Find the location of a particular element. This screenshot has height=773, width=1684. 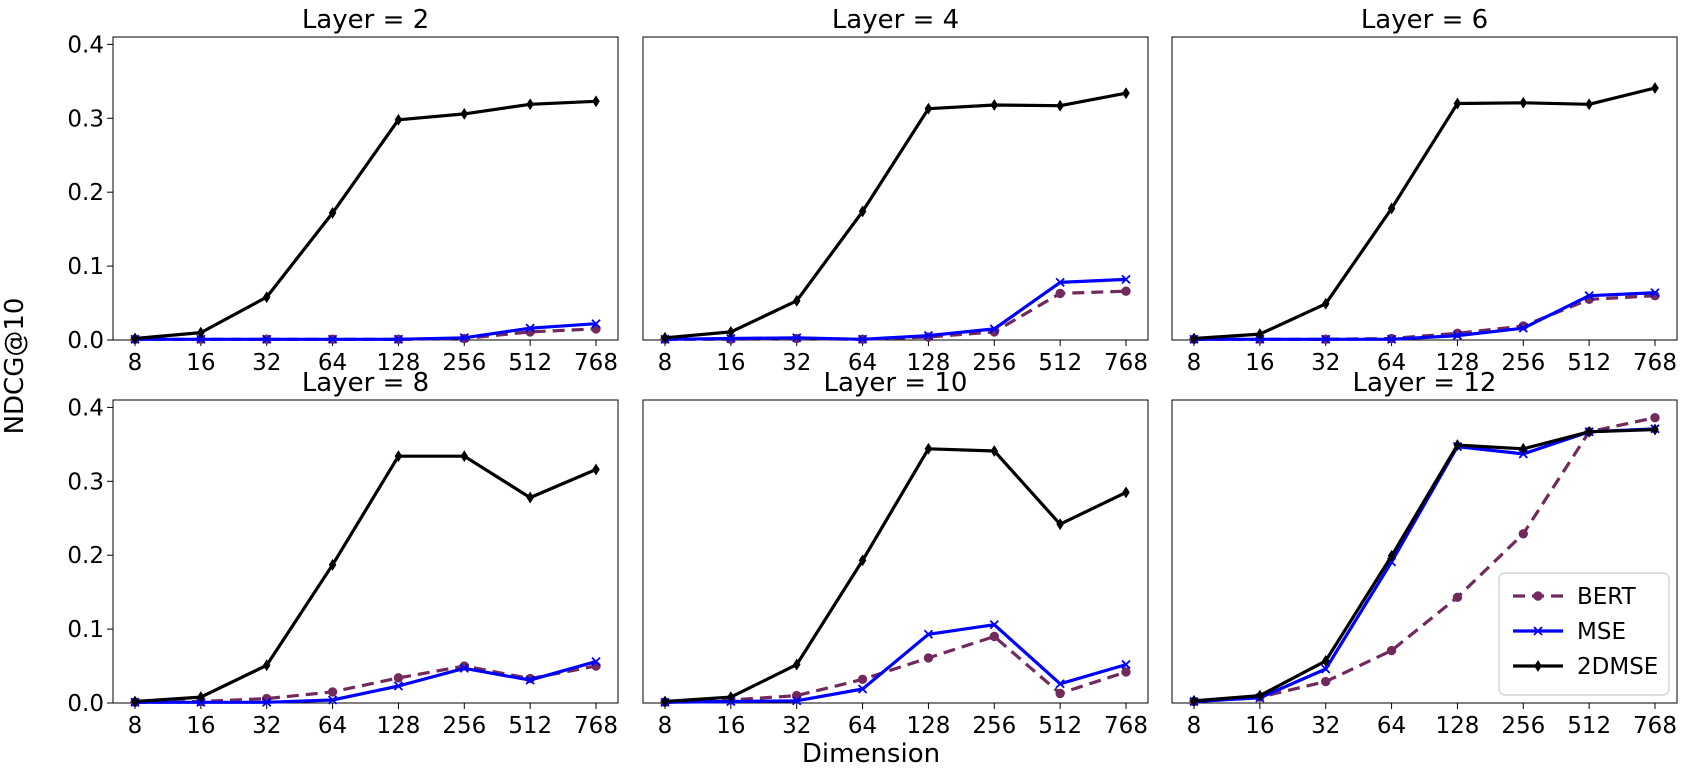

y-tick-label: 0.1 is located at coordinates (85, 630).